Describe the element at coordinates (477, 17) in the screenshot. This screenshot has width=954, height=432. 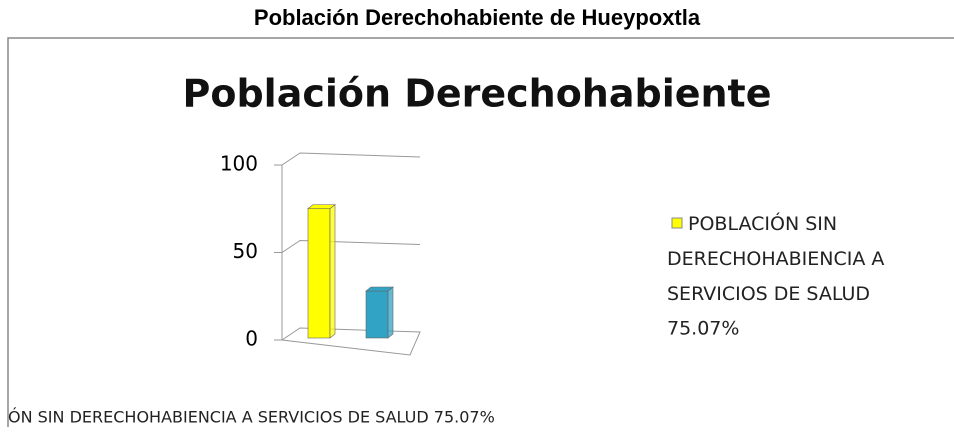
I see `page-title: Población Derechohabiente de Hueypoxtla` at that location.